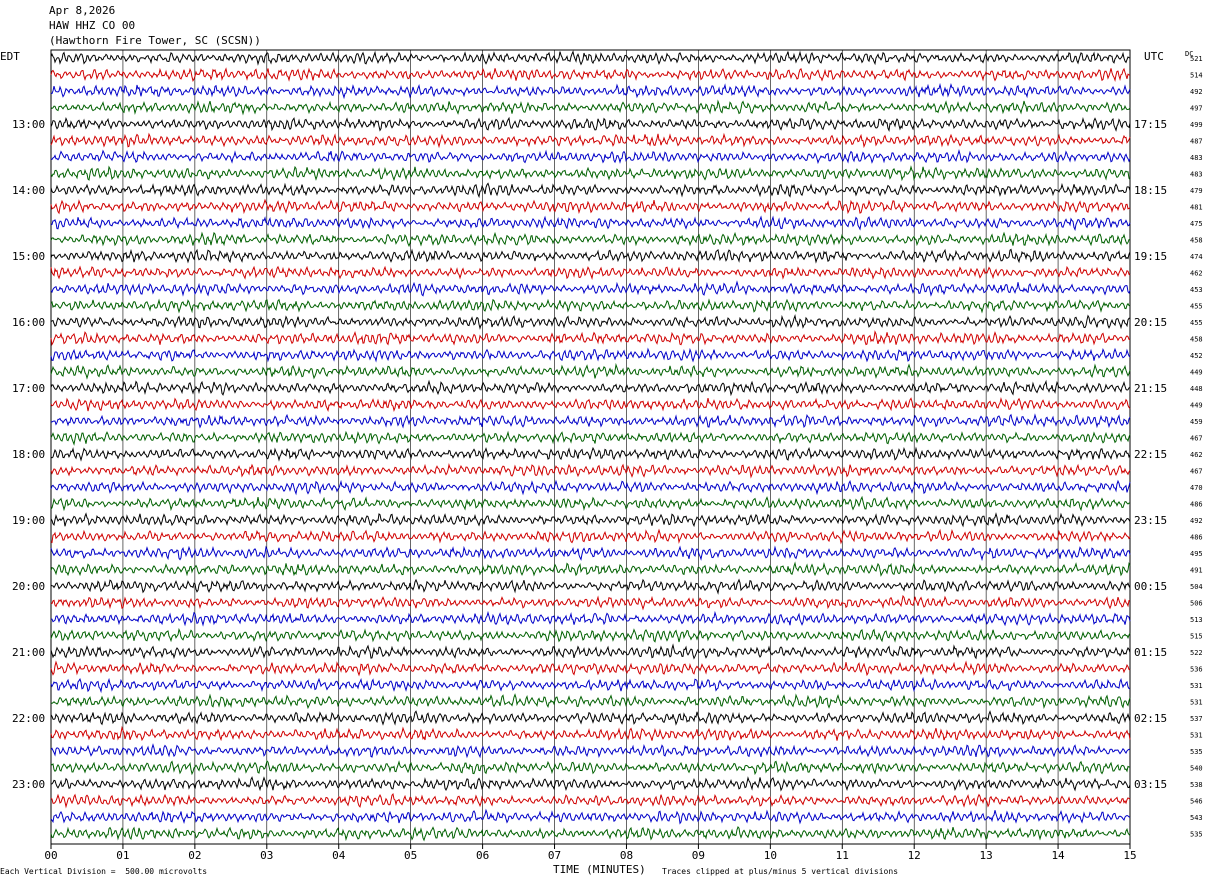 Image resolution: width=1210 pixels, height=886 pixels. What do you see at coordinates (28, 520) in the screenshot?
I see `left-hour-label: 19:00` at bounding box center [28, 520].